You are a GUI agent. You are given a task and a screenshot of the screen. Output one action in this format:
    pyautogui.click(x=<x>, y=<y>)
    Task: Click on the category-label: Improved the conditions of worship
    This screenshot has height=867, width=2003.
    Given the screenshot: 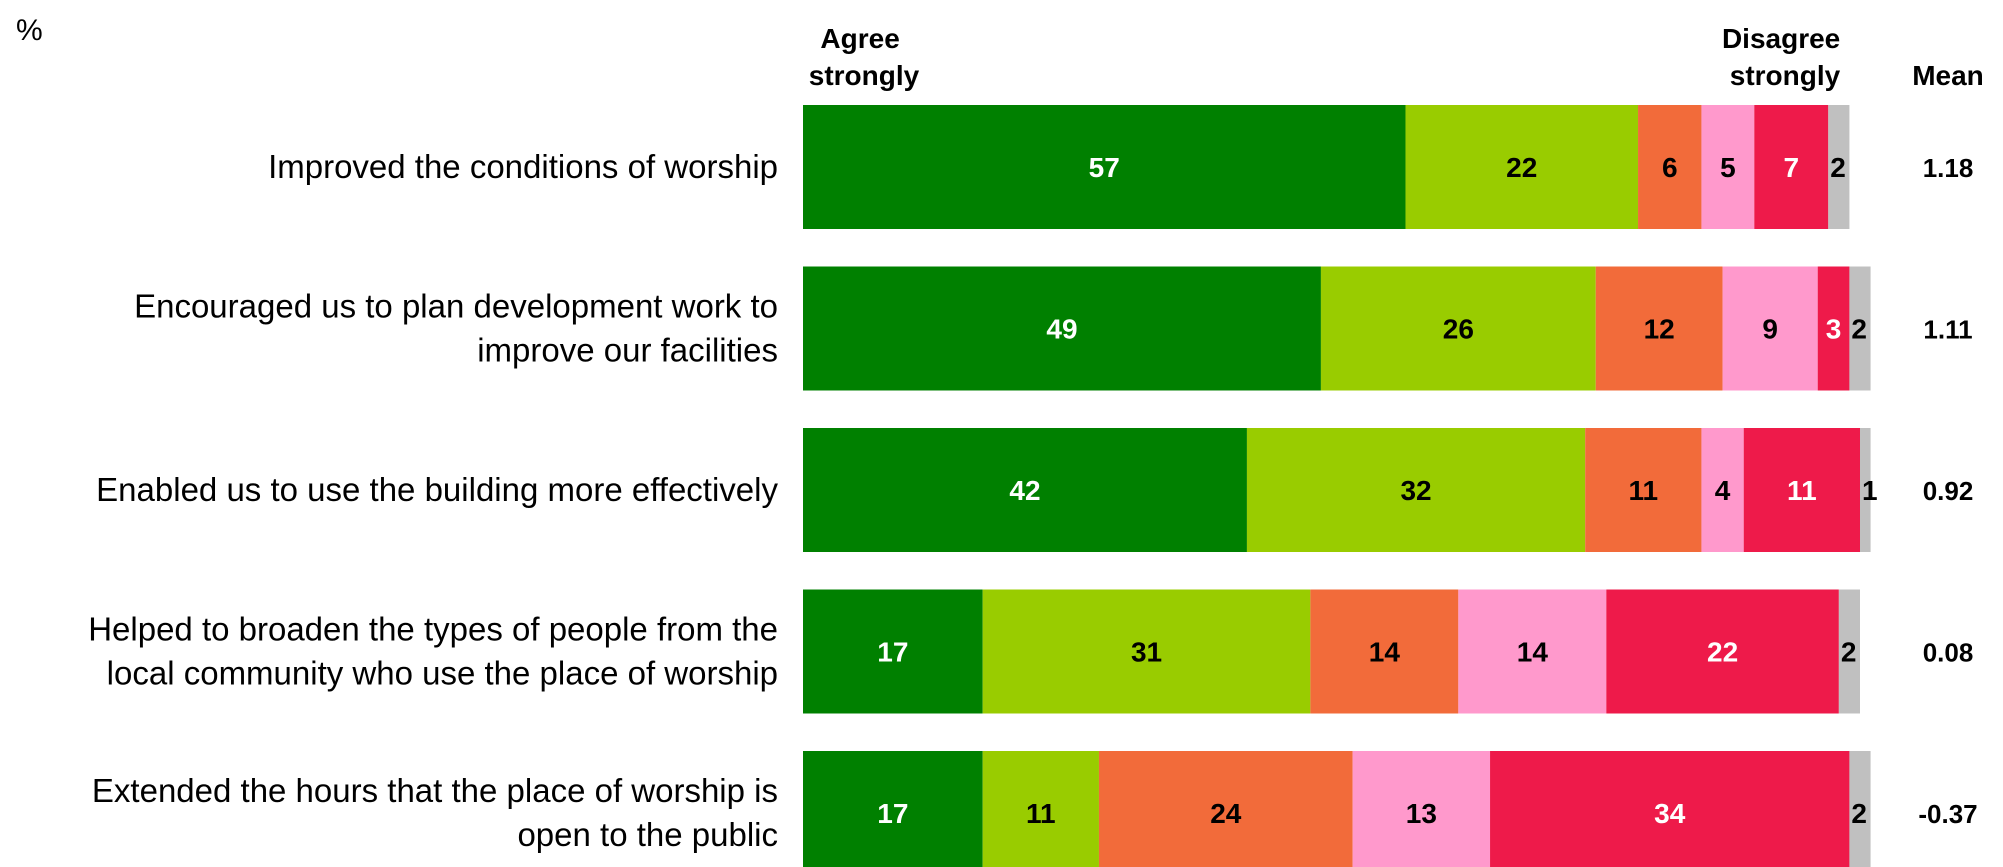 What is the action you would take?
    pyautogui.click(x=523, y=166)
    